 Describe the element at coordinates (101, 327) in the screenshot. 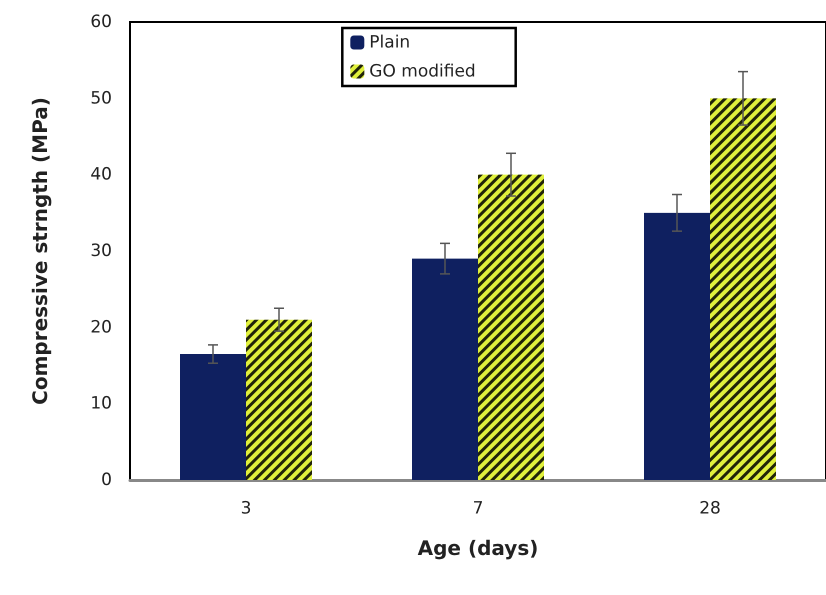

I see `y-tick-label: 20` at that location.